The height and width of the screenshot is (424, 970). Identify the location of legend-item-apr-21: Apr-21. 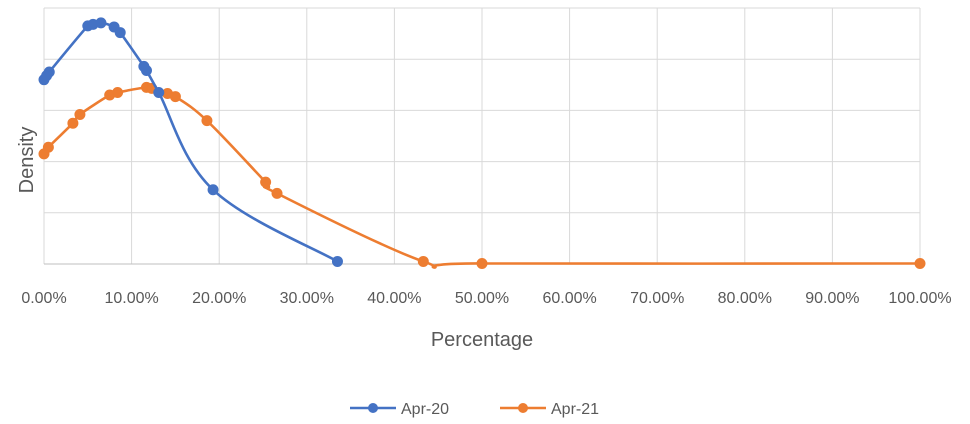
(549, 409).